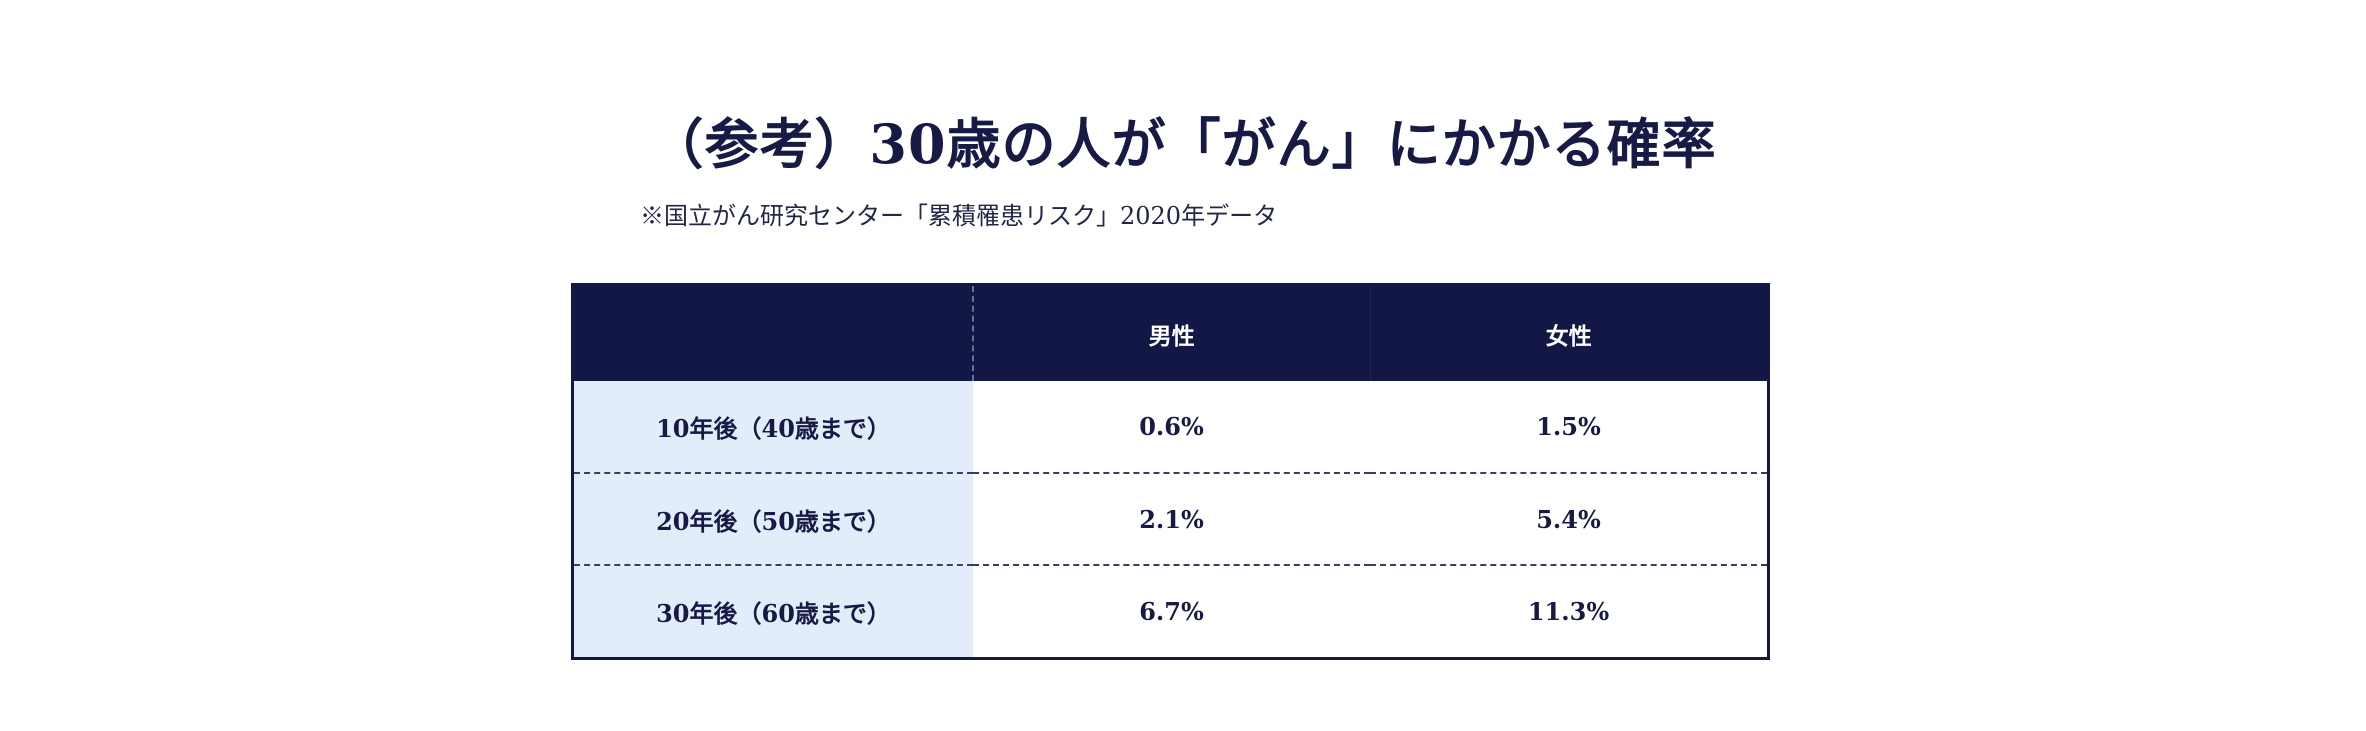  I want to click on table-row: 20年後（50歳まで） 2.1% 5.4%, so click(1170, 519).